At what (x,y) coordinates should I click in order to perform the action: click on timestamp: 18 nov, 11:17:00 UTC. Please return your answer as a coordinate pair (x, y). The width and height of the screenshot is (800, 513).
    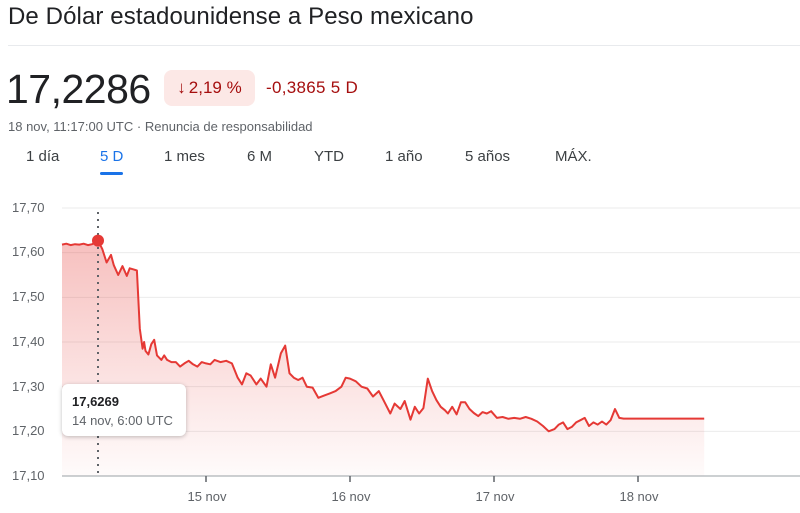
    Looking at the image, I should click on (71, 126).